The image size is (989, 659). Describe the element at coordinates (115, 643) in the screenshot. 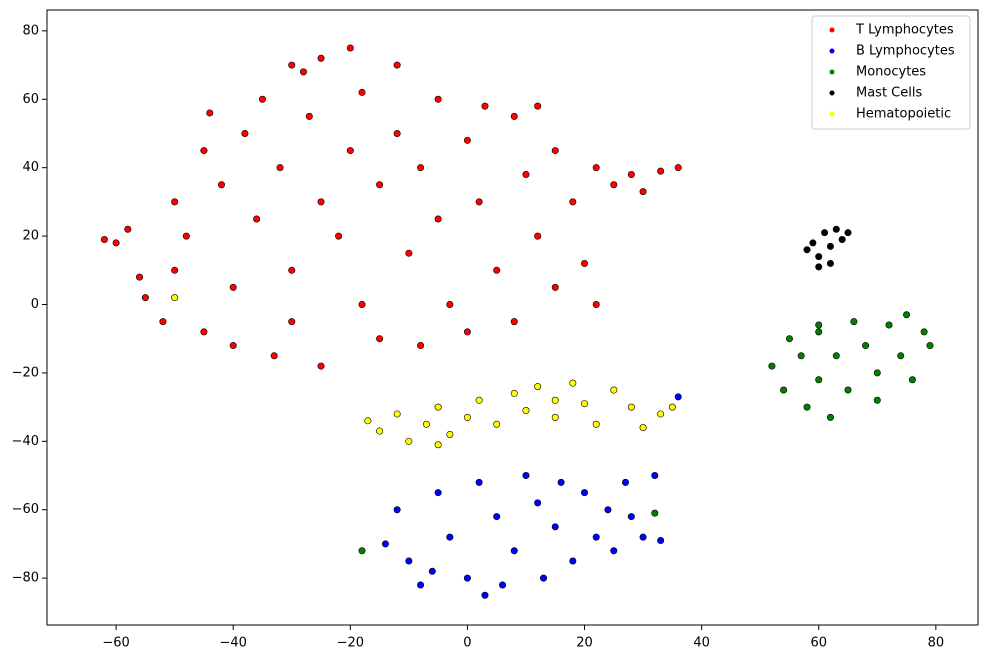

I see `x-tick-label: −60` at that location.